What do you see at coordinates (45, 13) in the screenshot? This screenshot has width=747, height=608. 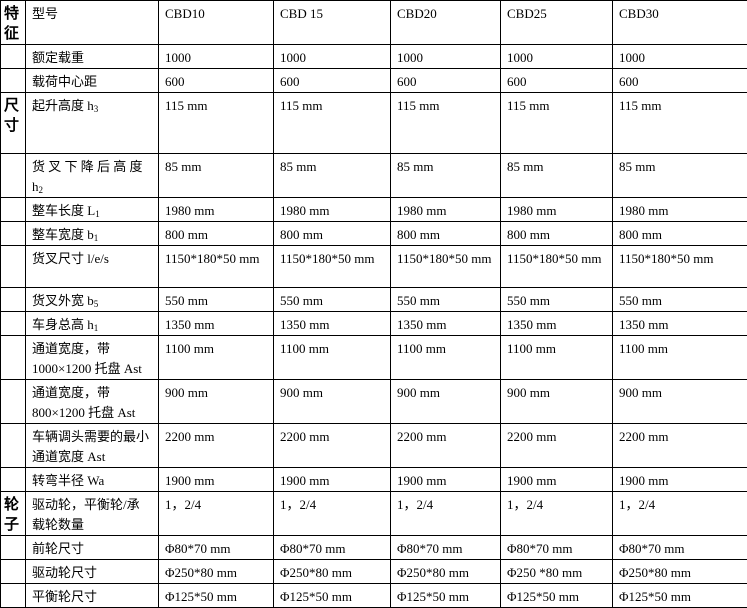 I see `spec-label: 型号` at bounding box center [45, 13].